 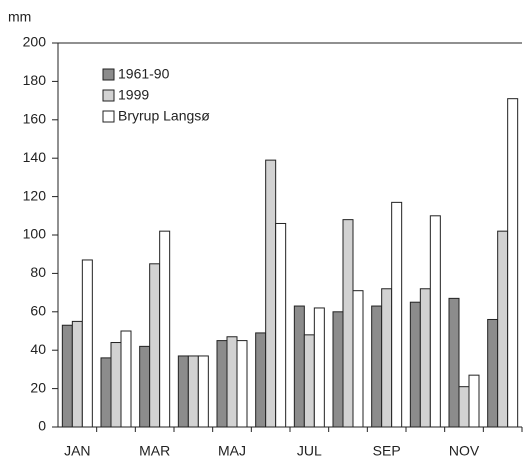 I want to click on y-tick-label: 0, so click(x=42, y=426).